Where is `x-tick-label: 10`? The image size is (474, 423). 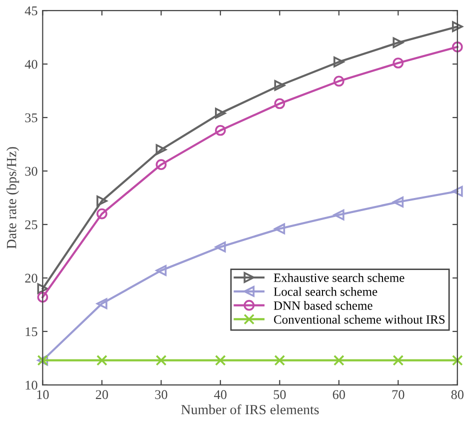 x-tick-label: 10 is located at coordinates (43, 395).